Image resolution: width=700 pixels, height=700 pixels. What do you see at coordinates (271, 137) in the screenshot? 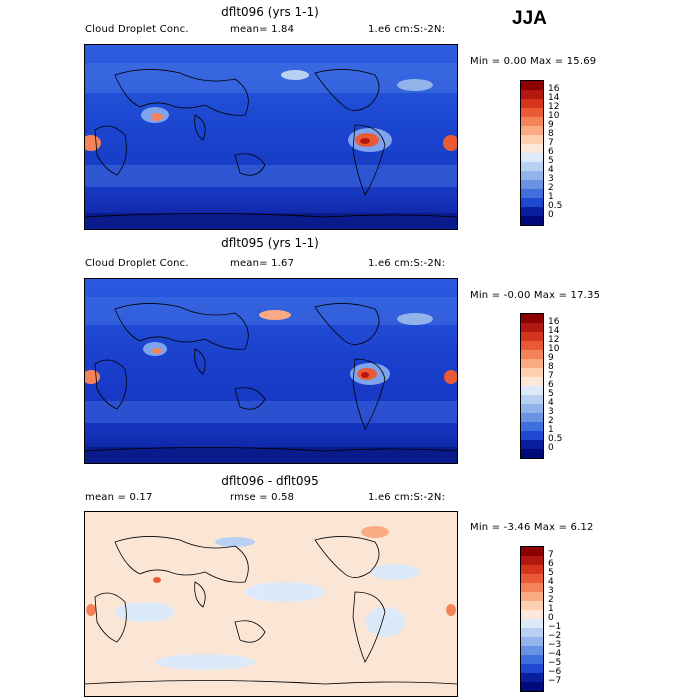
I see `panel-1-map` at bounding box center [271, 137].